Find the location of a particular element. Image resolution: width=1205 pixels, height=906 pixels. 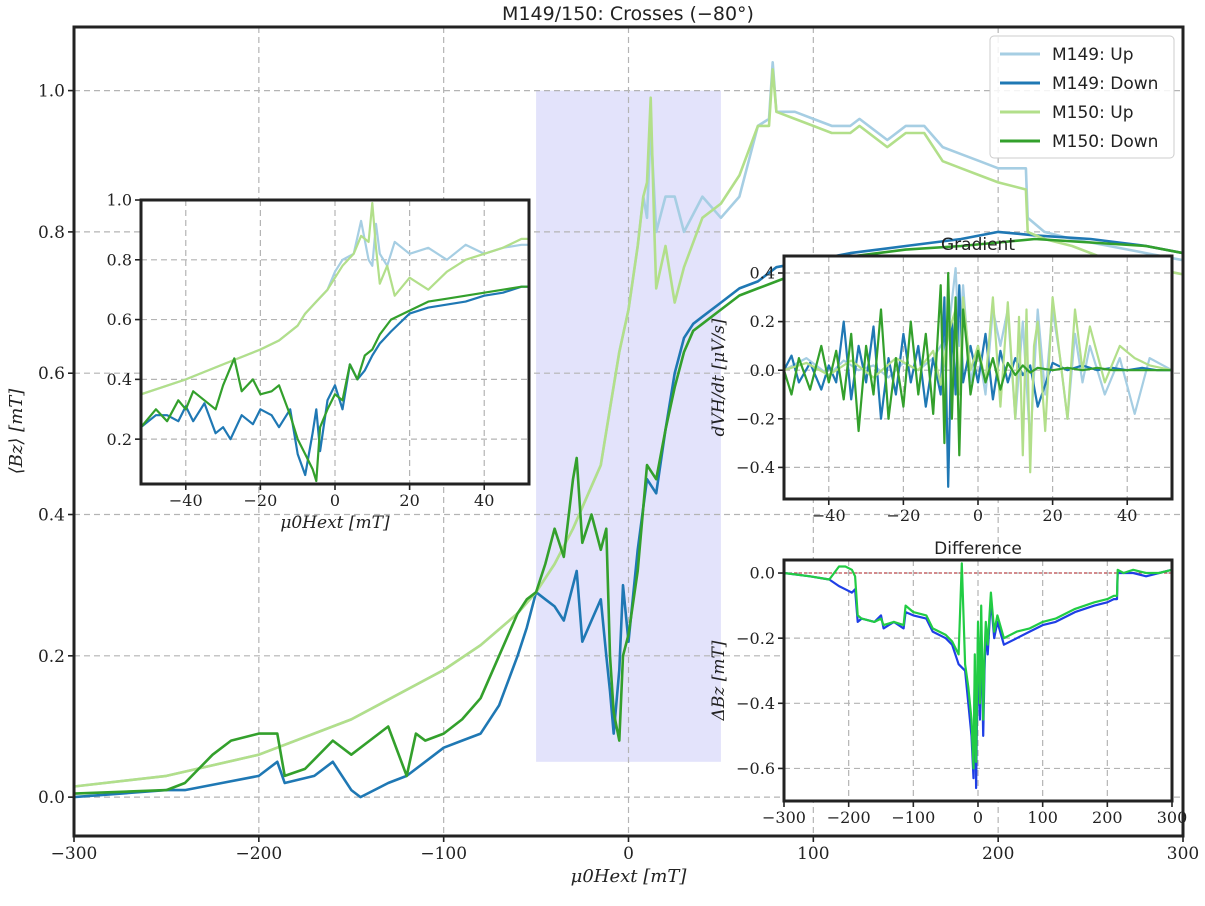

y-axis-label: ⟨Bz⟩ [mT] is located at coordinates (16, 431).